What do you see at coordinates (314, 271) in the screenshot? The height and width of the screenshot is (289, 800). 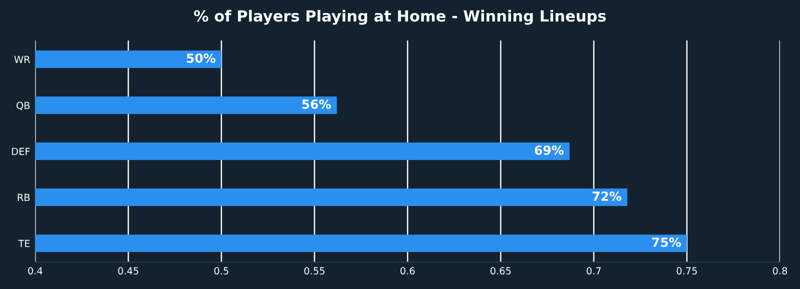 I see `x-tick-label: 0.55` at bounding box center [314, 271].